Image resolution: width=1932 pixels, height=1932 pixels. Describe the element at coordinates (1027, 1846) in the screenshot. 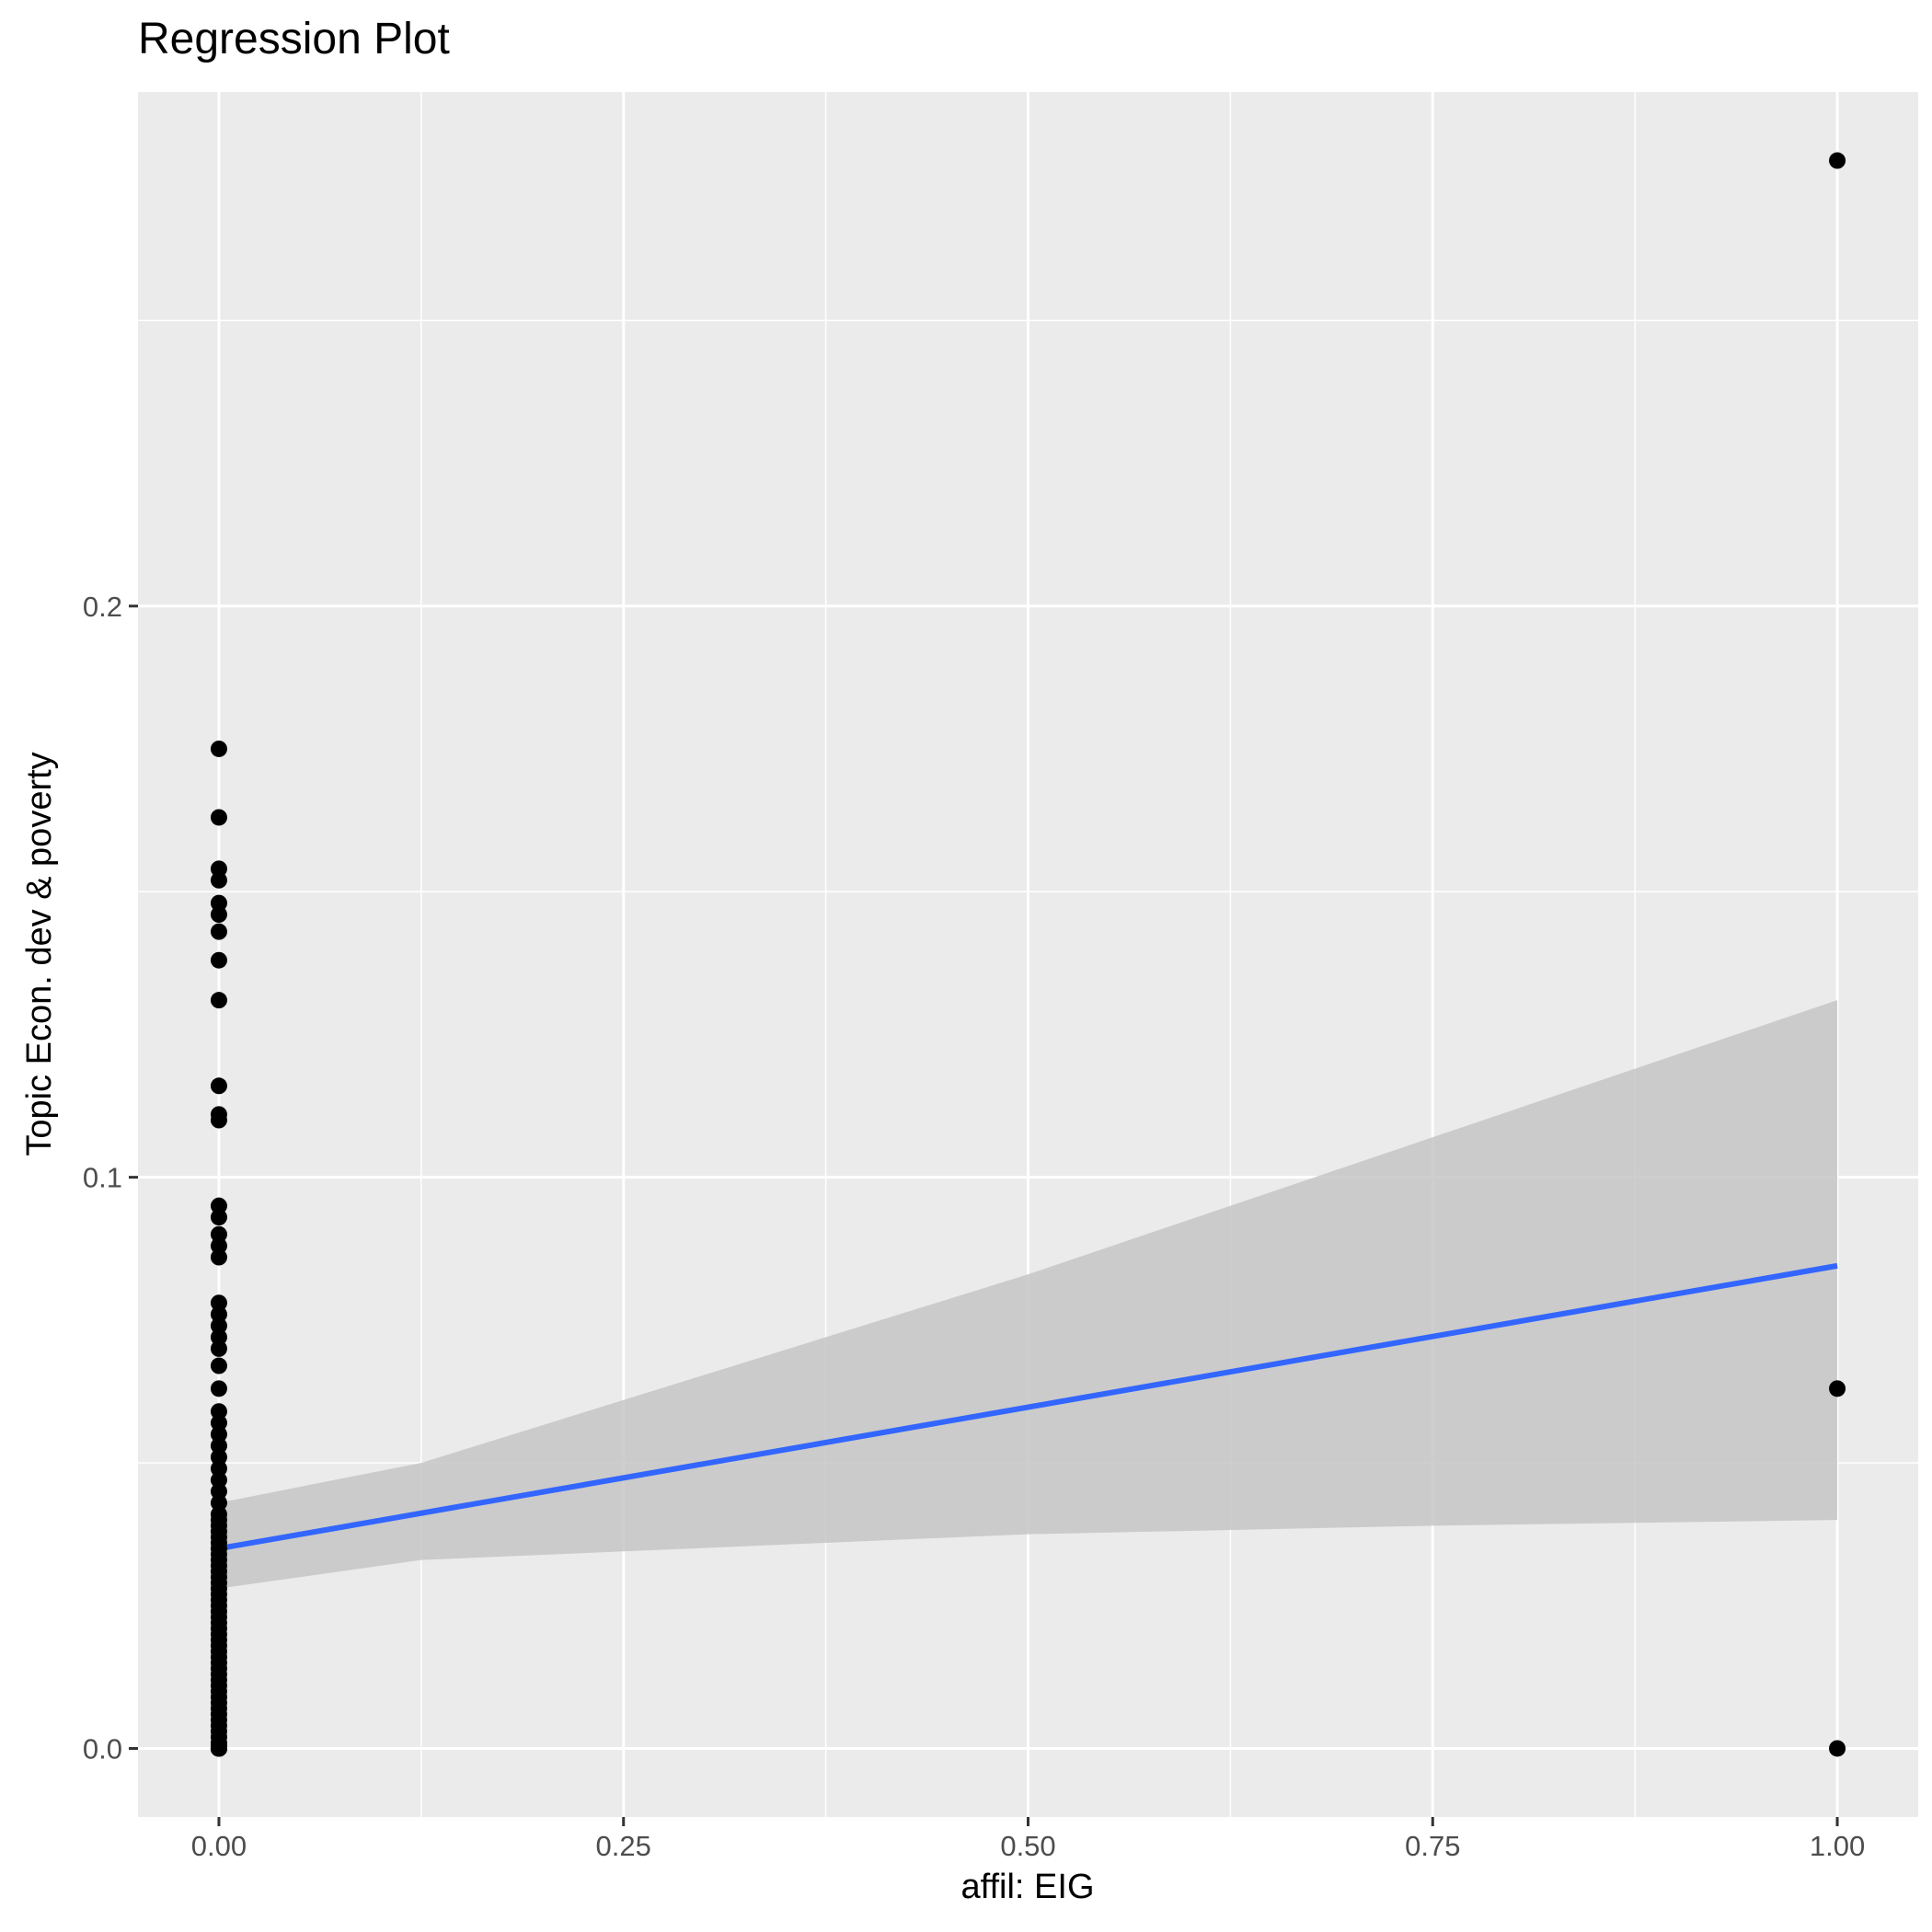

I see `x-tick-label: 0.50` at that location.